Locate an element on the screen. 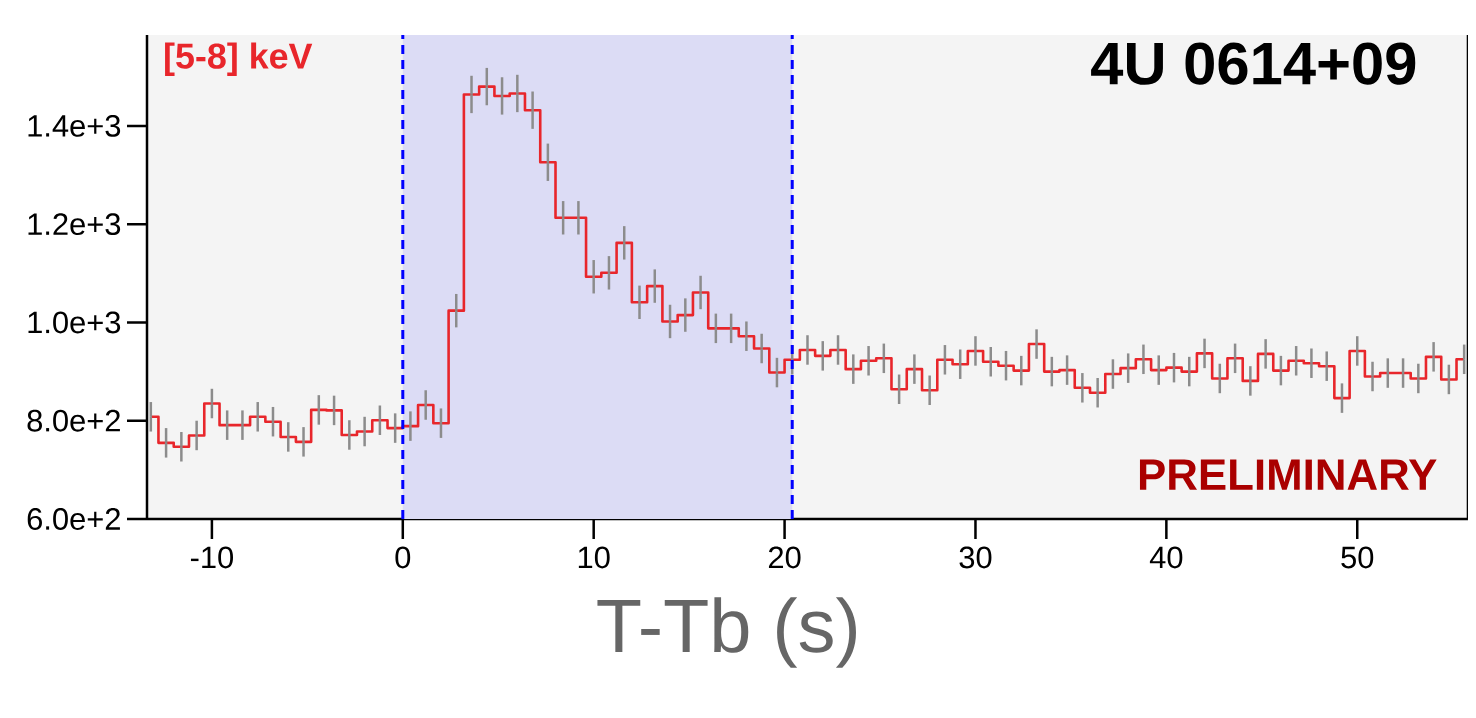 The image size is (1476, 718). x-tick-label: 50 is located at coordinates (1357, 557).